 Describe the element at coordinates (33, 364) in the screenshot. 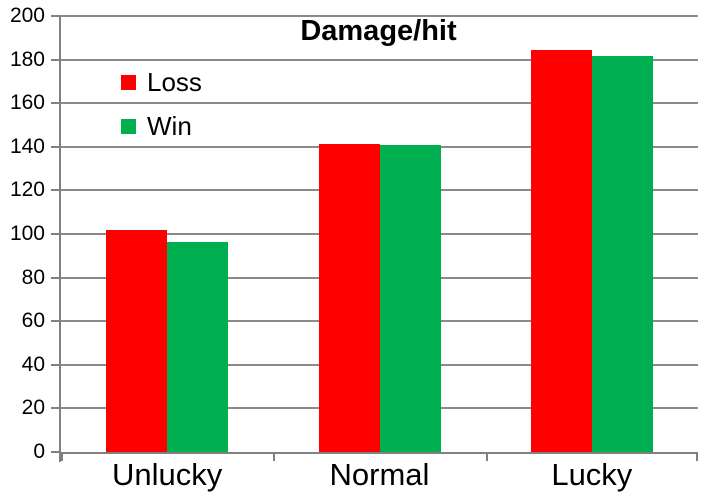

I see `y-axis-tick-label: 40` at that location.